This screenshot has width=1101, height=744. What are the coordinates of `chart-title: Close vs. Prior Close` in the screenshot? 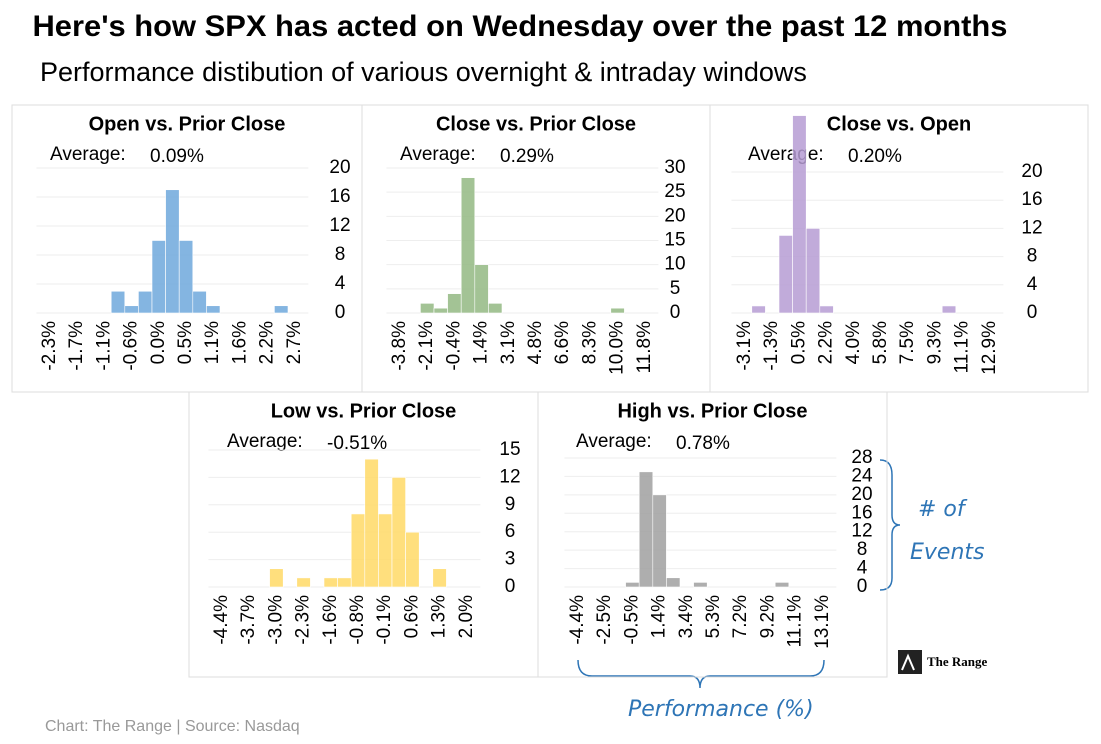 It's located at (536, 124).